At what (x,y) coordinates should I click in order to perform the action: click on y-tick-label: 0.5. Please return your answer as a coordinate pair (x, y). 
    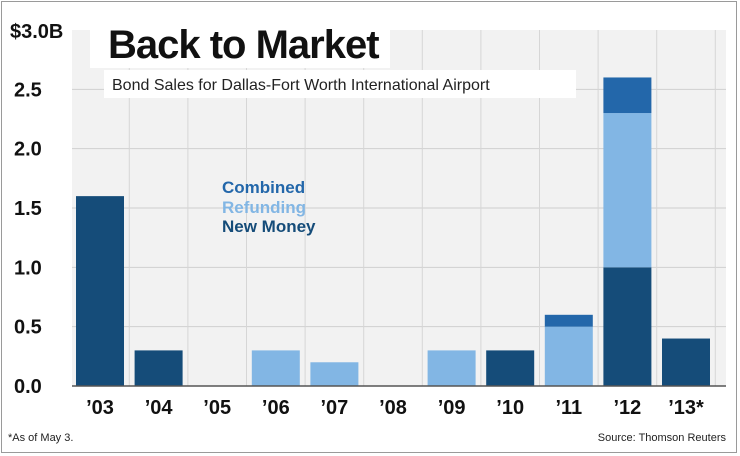
    Looking at the image, I should click on (28, 328).